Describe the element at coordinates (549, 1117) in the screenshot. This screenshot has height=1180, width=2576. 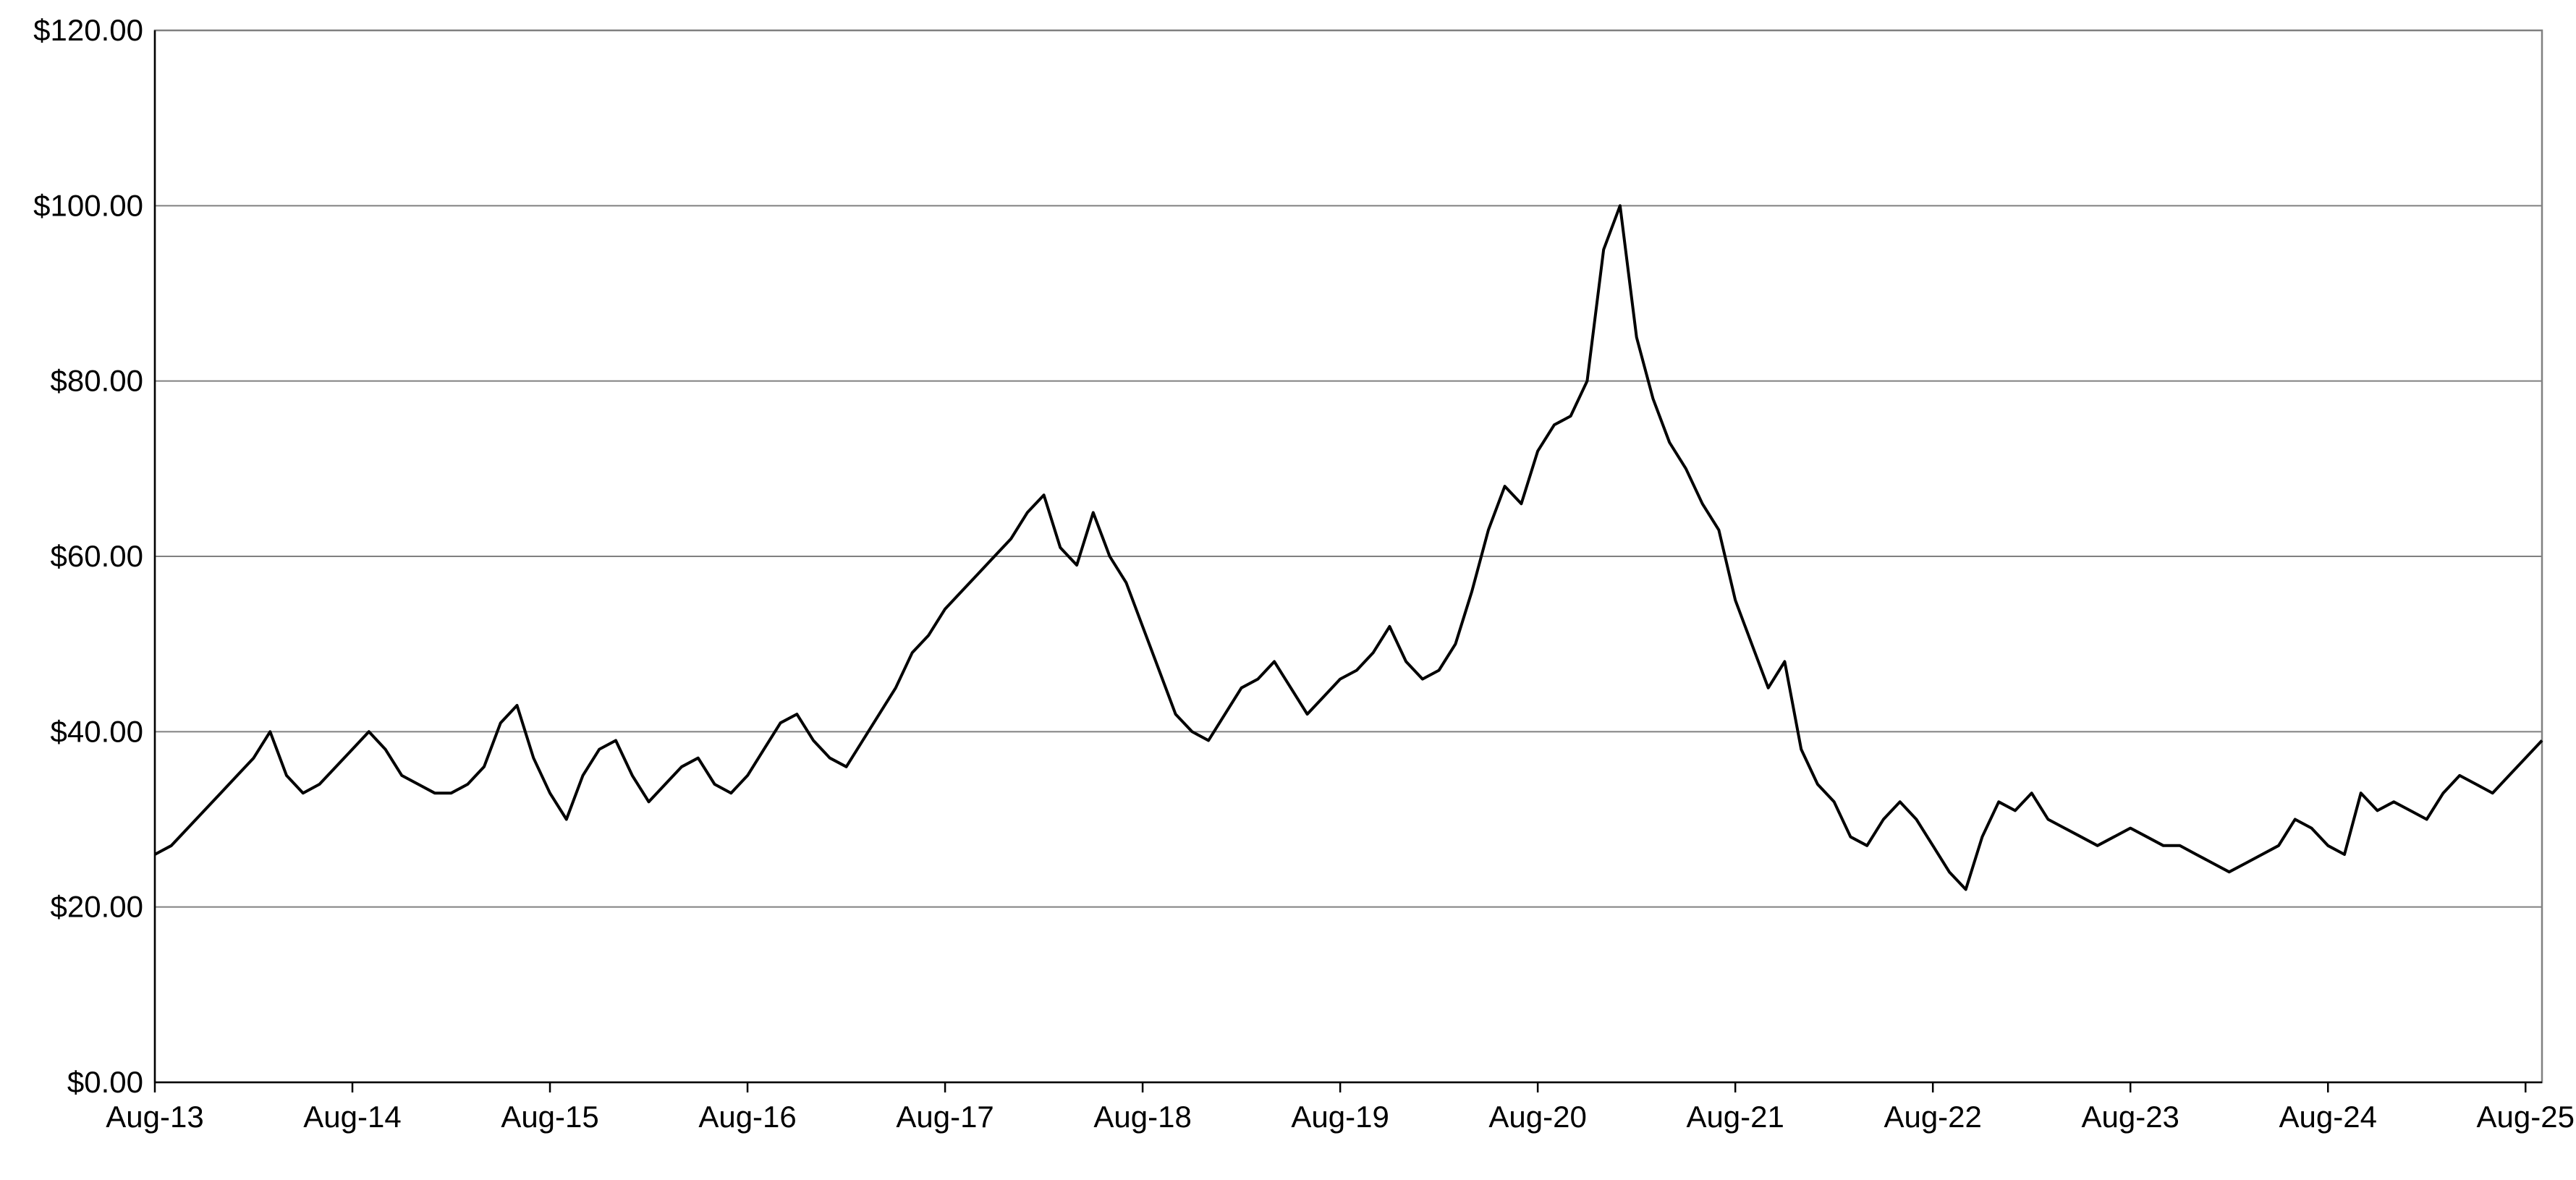
I see `x-tick-label: Aug-15` at that location.